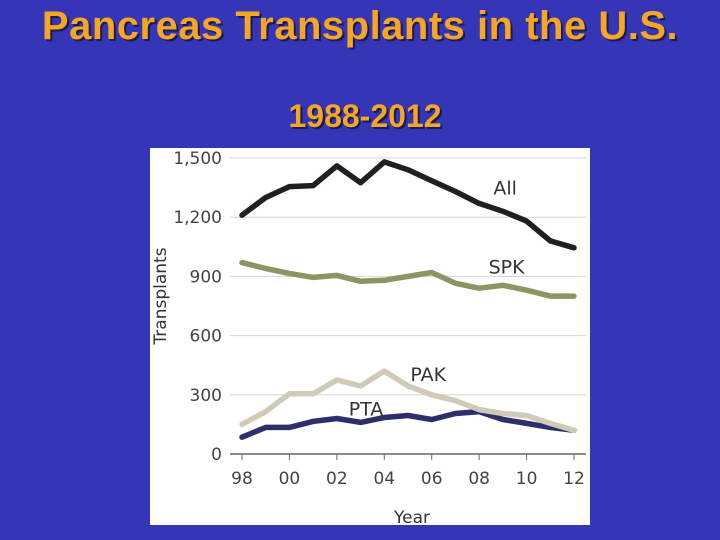 The width and height of the screenshot is (720, 540). What do you see at coordinates (206, 396) in the screenshot?
I see `y-tick-label: 300` at bounding box center [206, 396].